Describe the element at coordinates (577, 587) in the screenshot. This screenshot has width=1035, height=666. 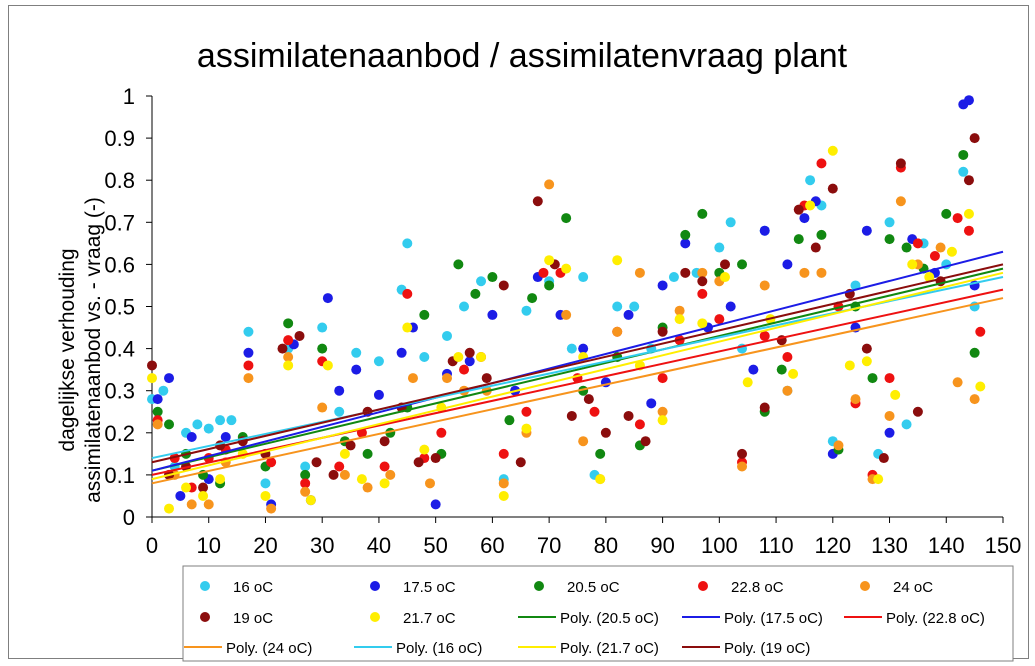
I see `legend-item: 20.5 oC` at that location.